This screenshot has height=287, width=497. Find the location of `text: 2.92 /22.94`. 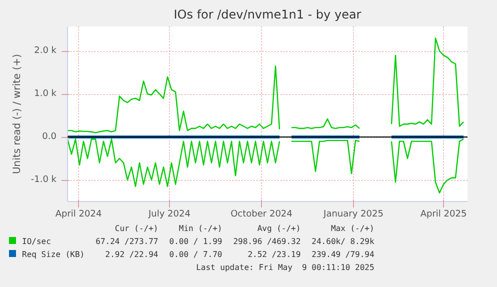

text: 2.92 /22.94 is located at coordinates (132, 255).